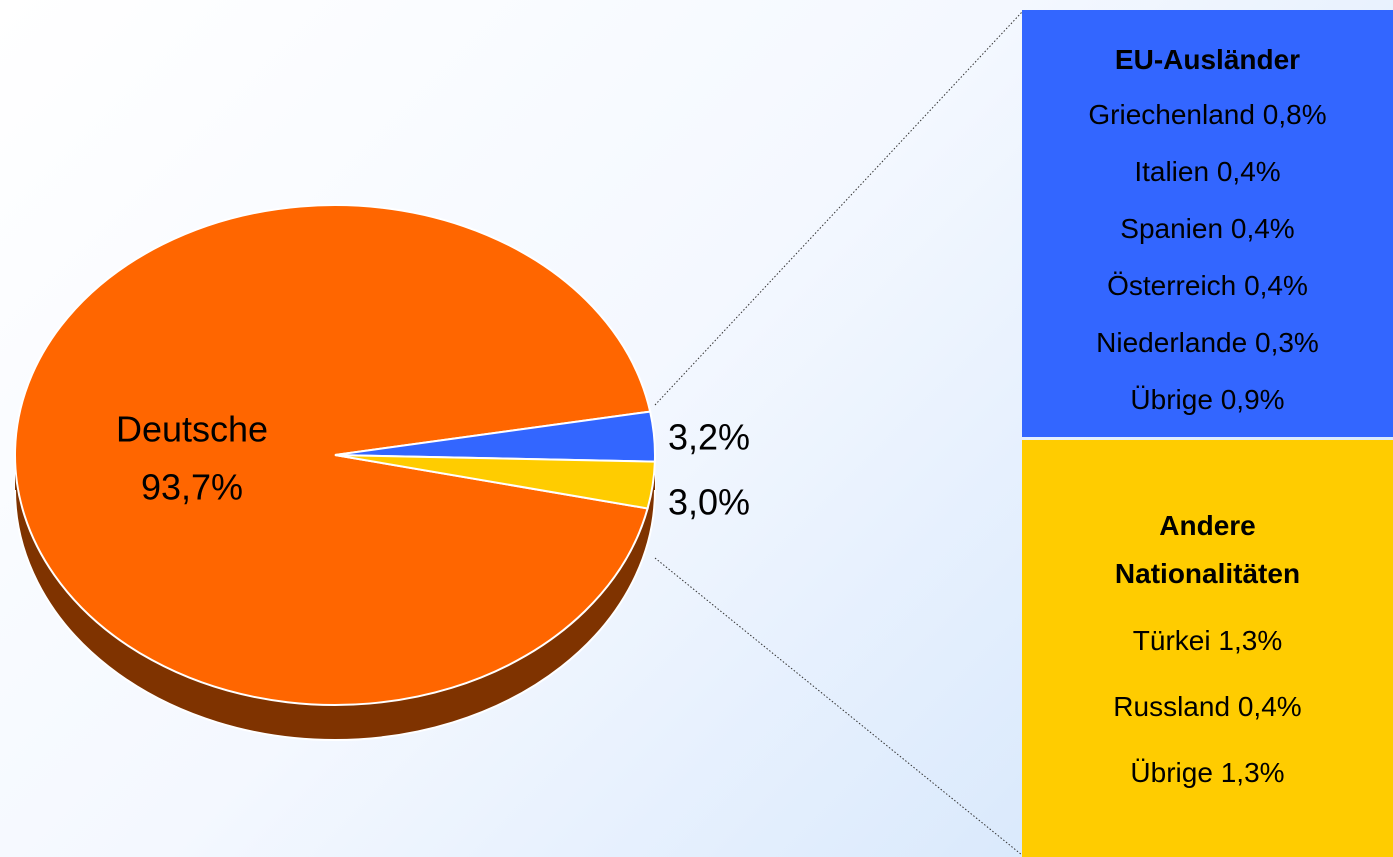  I want to click on breakdown-item: Türkei 1,3%, so click(1207, 641).